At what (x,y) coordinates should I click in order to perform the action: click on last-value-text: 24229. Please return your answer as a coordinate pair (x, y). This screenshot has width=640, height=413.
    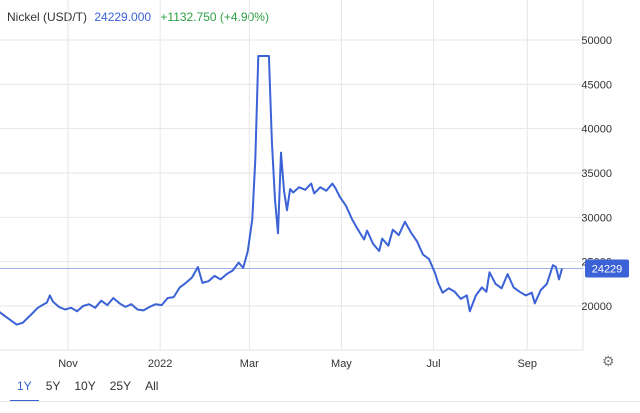
    Looking at the image, I should click on (607, 270).